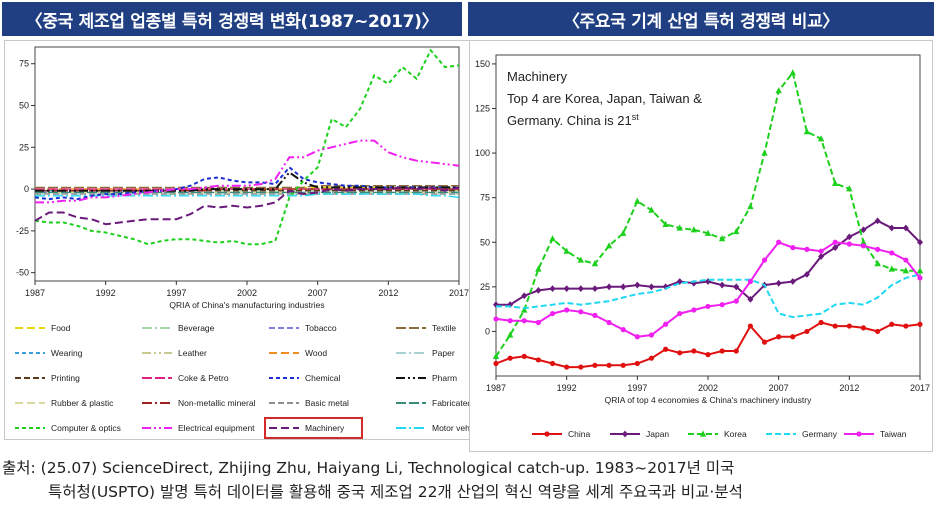  I want to click on legend-item-china: China, so click(561, 434).